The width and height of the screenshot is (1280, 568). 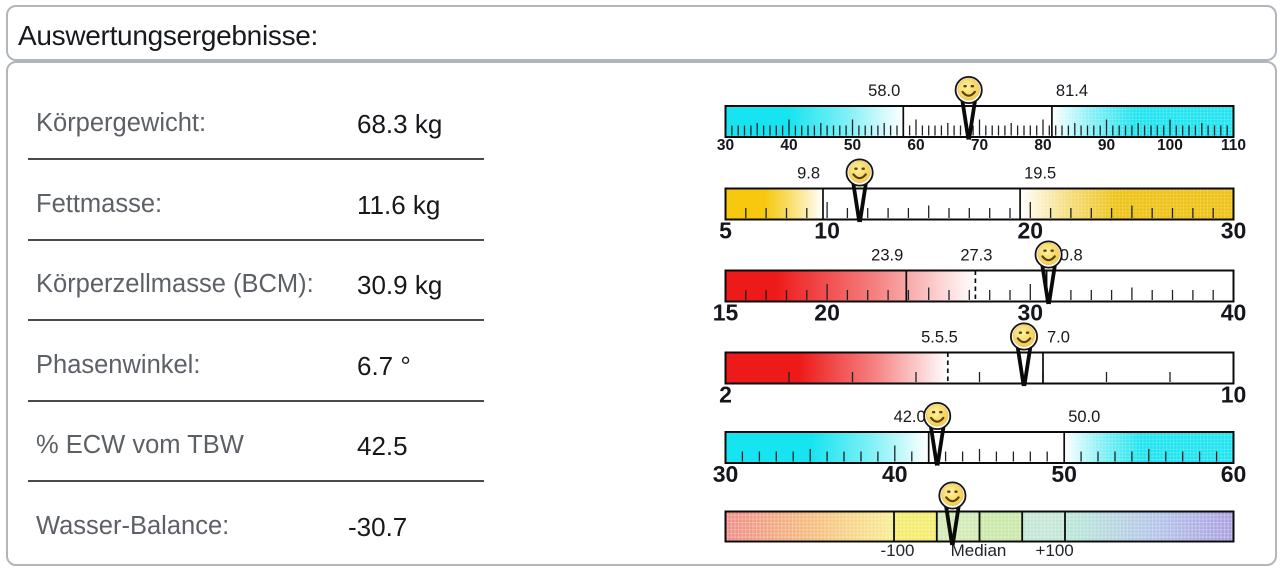 I want to click on svg-text: 15, so click(x=726, y=313).